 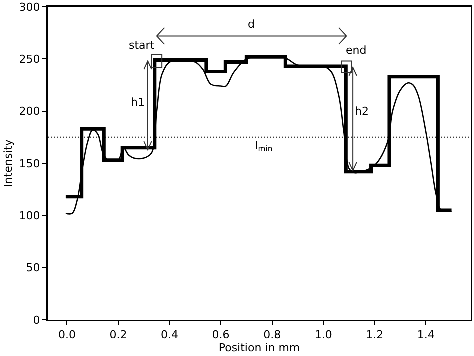 What do you see at coordinates (356, 50) in the screenshot?
I see `annotation: end` at bounding box center [356, 50].